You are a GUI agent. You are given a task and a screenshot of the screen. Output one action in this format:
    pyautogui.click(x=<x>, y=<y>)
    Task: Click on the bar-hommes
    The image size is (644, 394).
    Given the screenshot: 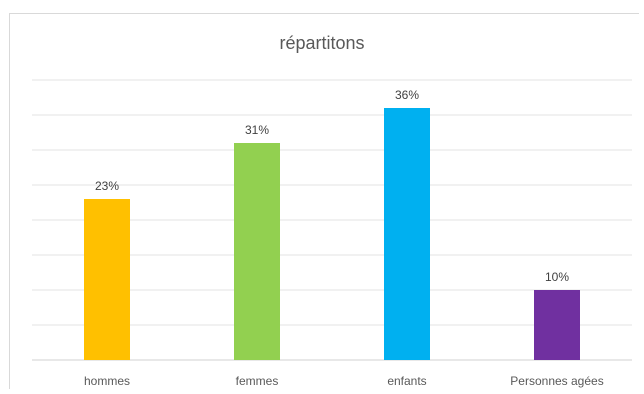 What is the action you would take?
    pyautogui.click(x=107, y=279)
    